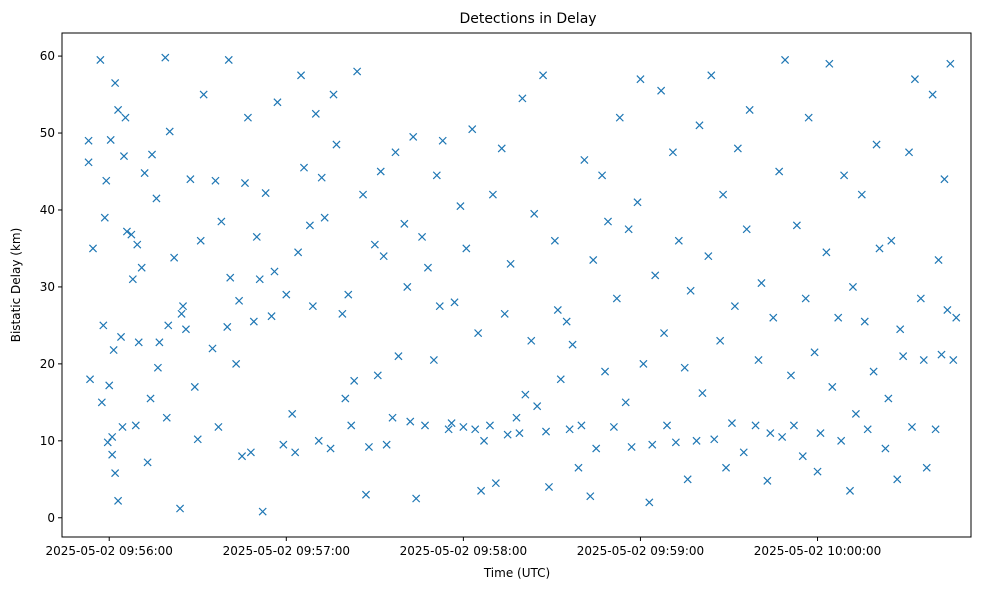 The width and height of the screenshot is (989, 590). I want to click on x-tick-label: 2025-05-02 10:00:00, so click(817, 551).